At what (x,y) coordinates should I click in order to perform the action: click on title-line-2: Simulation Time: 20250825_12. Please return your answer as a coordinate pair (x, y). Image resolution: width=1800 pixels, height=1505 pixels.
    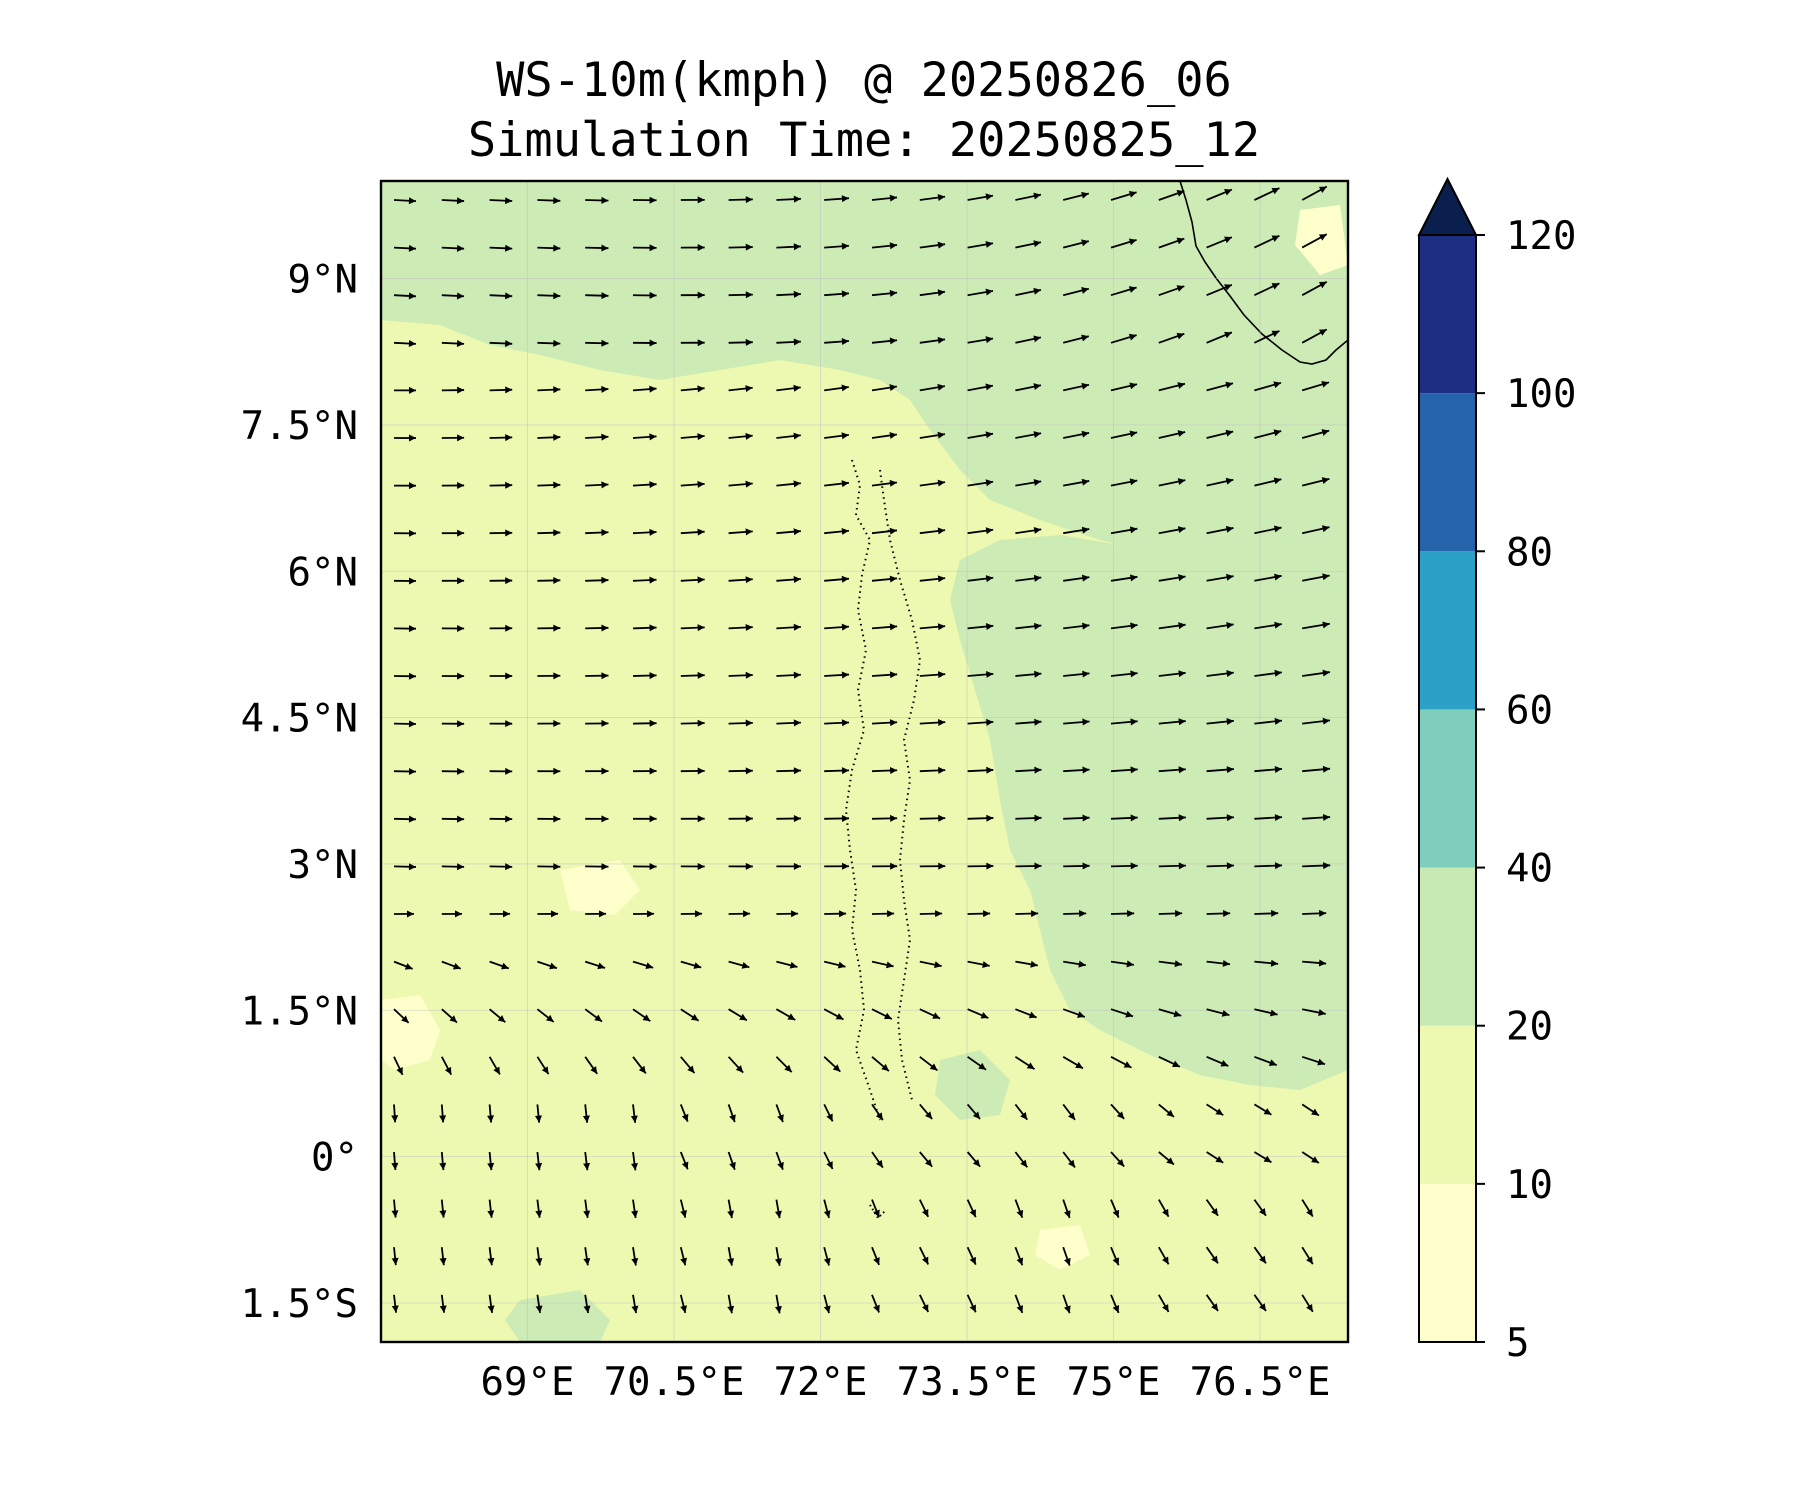
    Looking at the image, I should click on (864, 140).